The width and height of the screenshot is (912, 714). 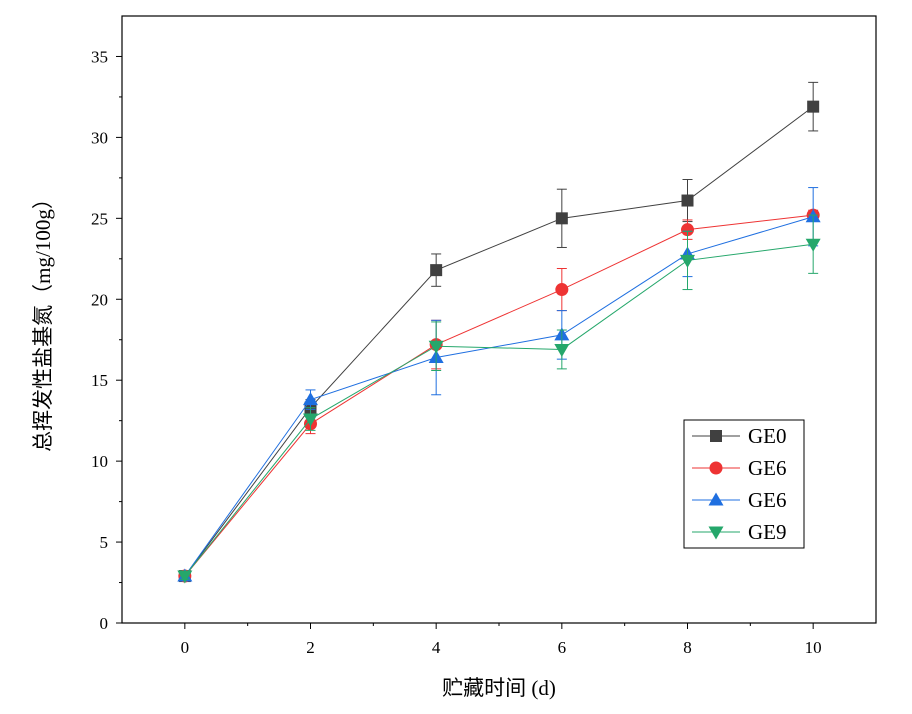 What do you see at coordinates (43, 320) in the screenshot?
I see `y-axis-title: 总挥发性盐基氮（mg/100g）` at bounding box center [43, 320].